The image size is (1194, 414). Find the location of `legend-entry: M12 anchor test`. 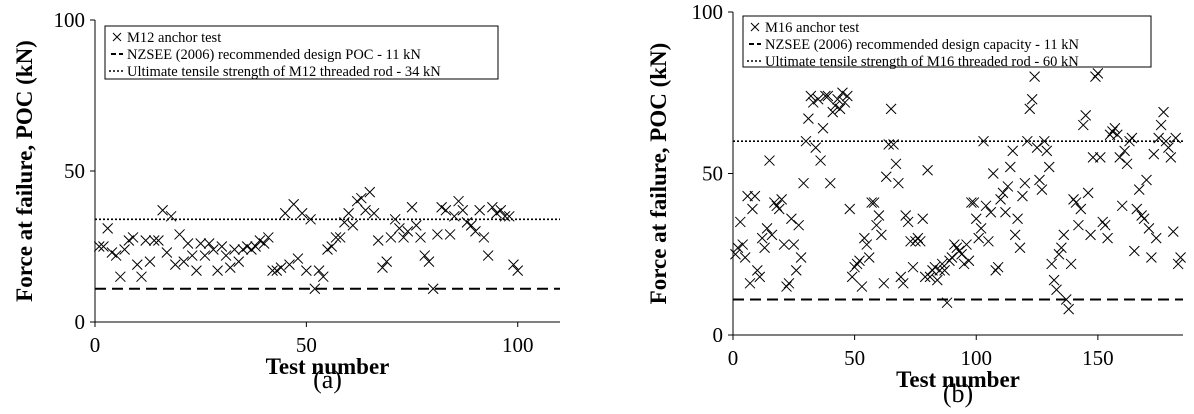

legend-entry: M12 anchor test is located at coordinates (174, 38).